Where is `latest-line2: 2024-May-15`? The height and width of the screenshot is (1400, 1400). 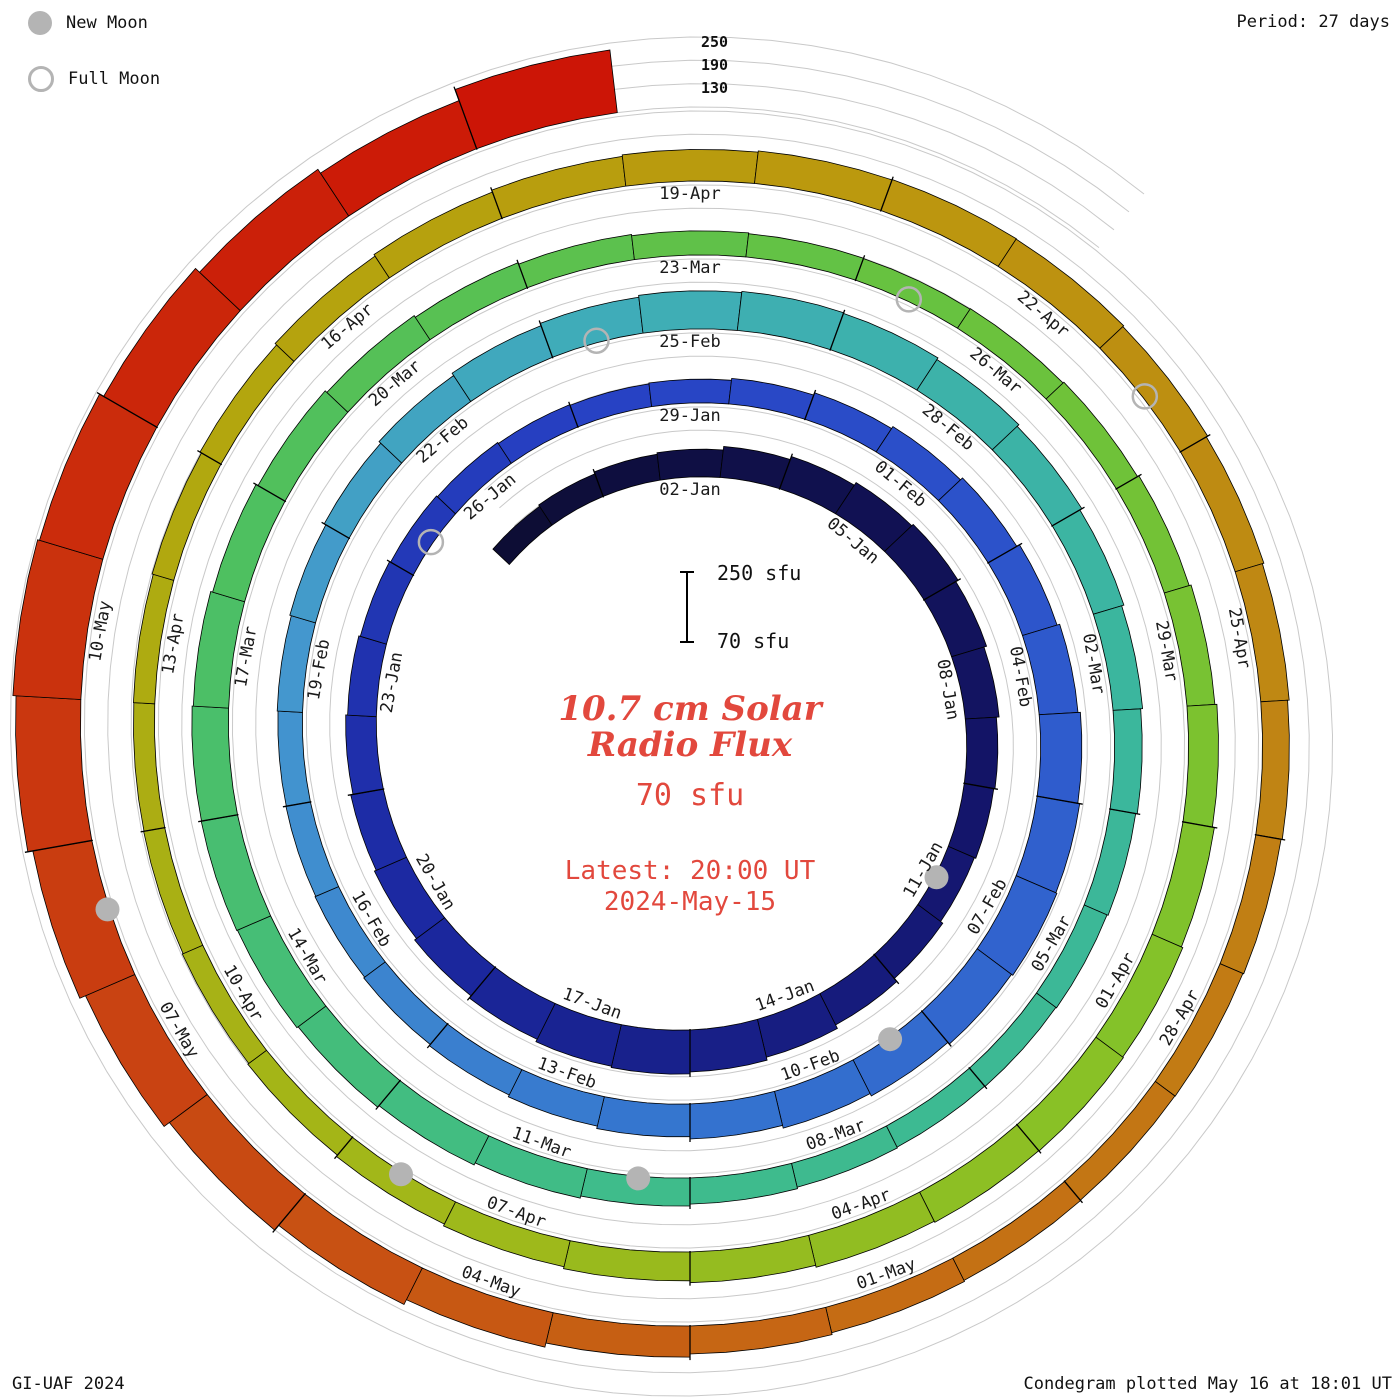
latest-line2: 2024-May-15 is located at coordinates (690, 902).